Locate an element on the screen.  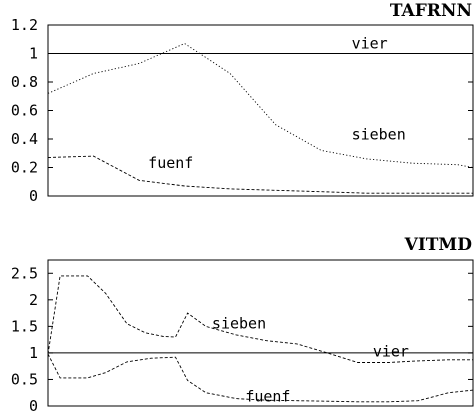
panel-title: VITMD is located at coordinates (438, 245).